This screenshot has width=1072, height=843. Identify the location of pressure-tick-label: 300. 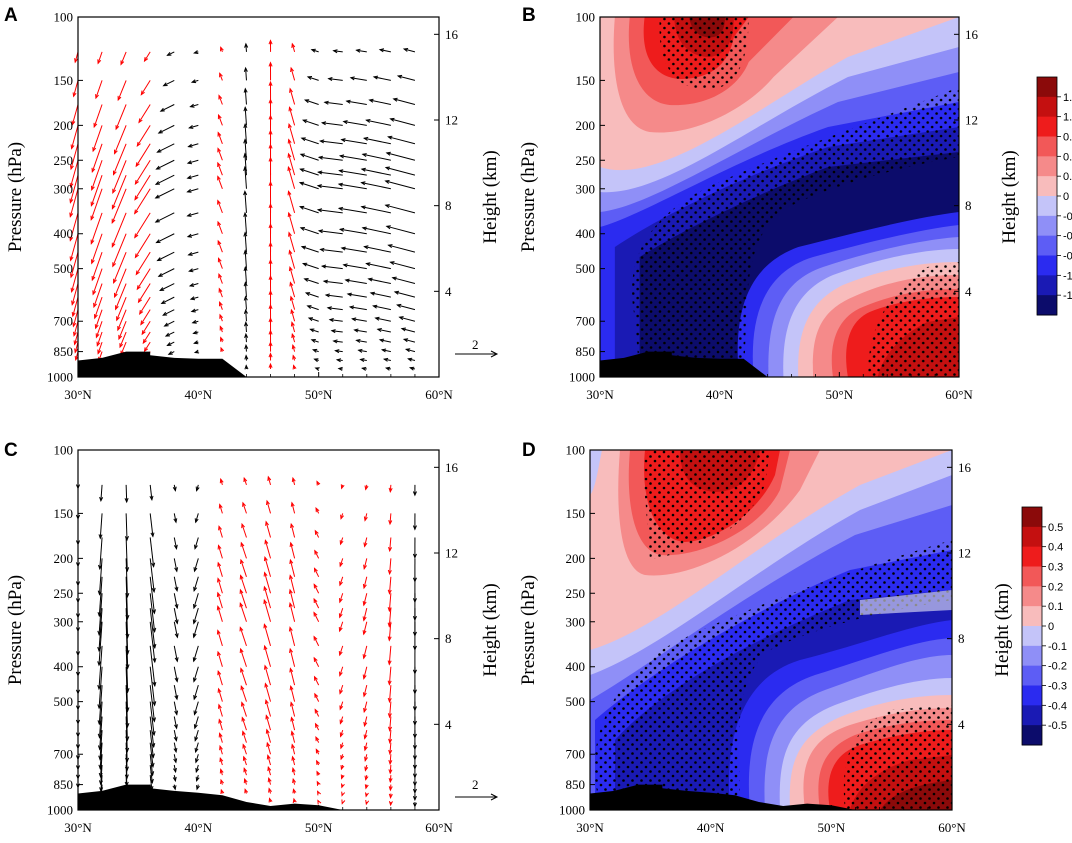
(64, 188).